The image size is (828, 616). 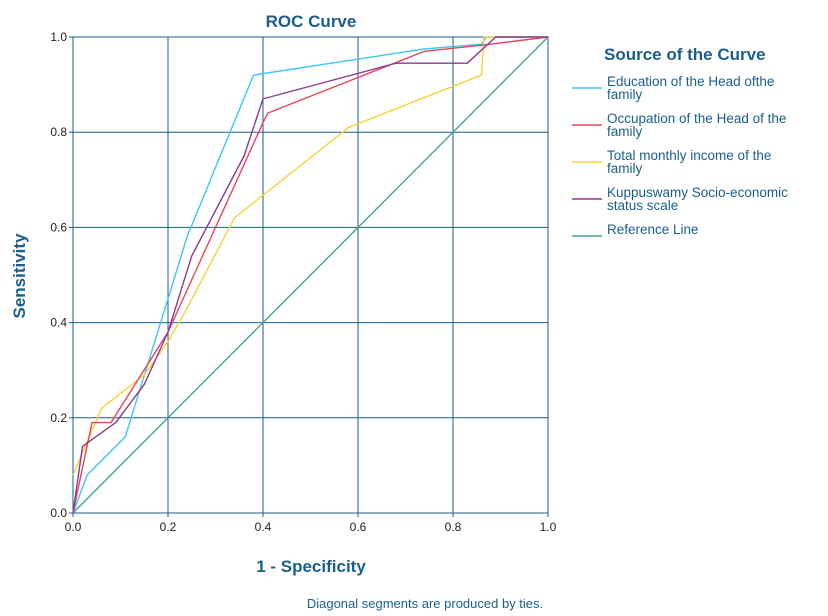 What do you see at coordinates (311, 21) in the screenshot?
I see `chart-title: ROC Curve` at bounding box center [311, 21].